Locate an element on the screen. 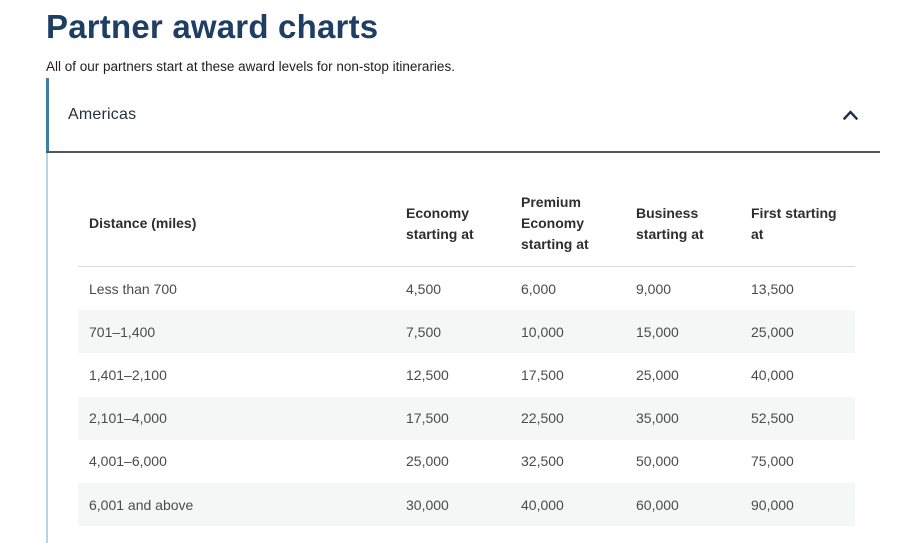 The height and width of the screenshot is (543, 900). distance-cell: 4,001–6,000 is located at coordinates (128, 461).